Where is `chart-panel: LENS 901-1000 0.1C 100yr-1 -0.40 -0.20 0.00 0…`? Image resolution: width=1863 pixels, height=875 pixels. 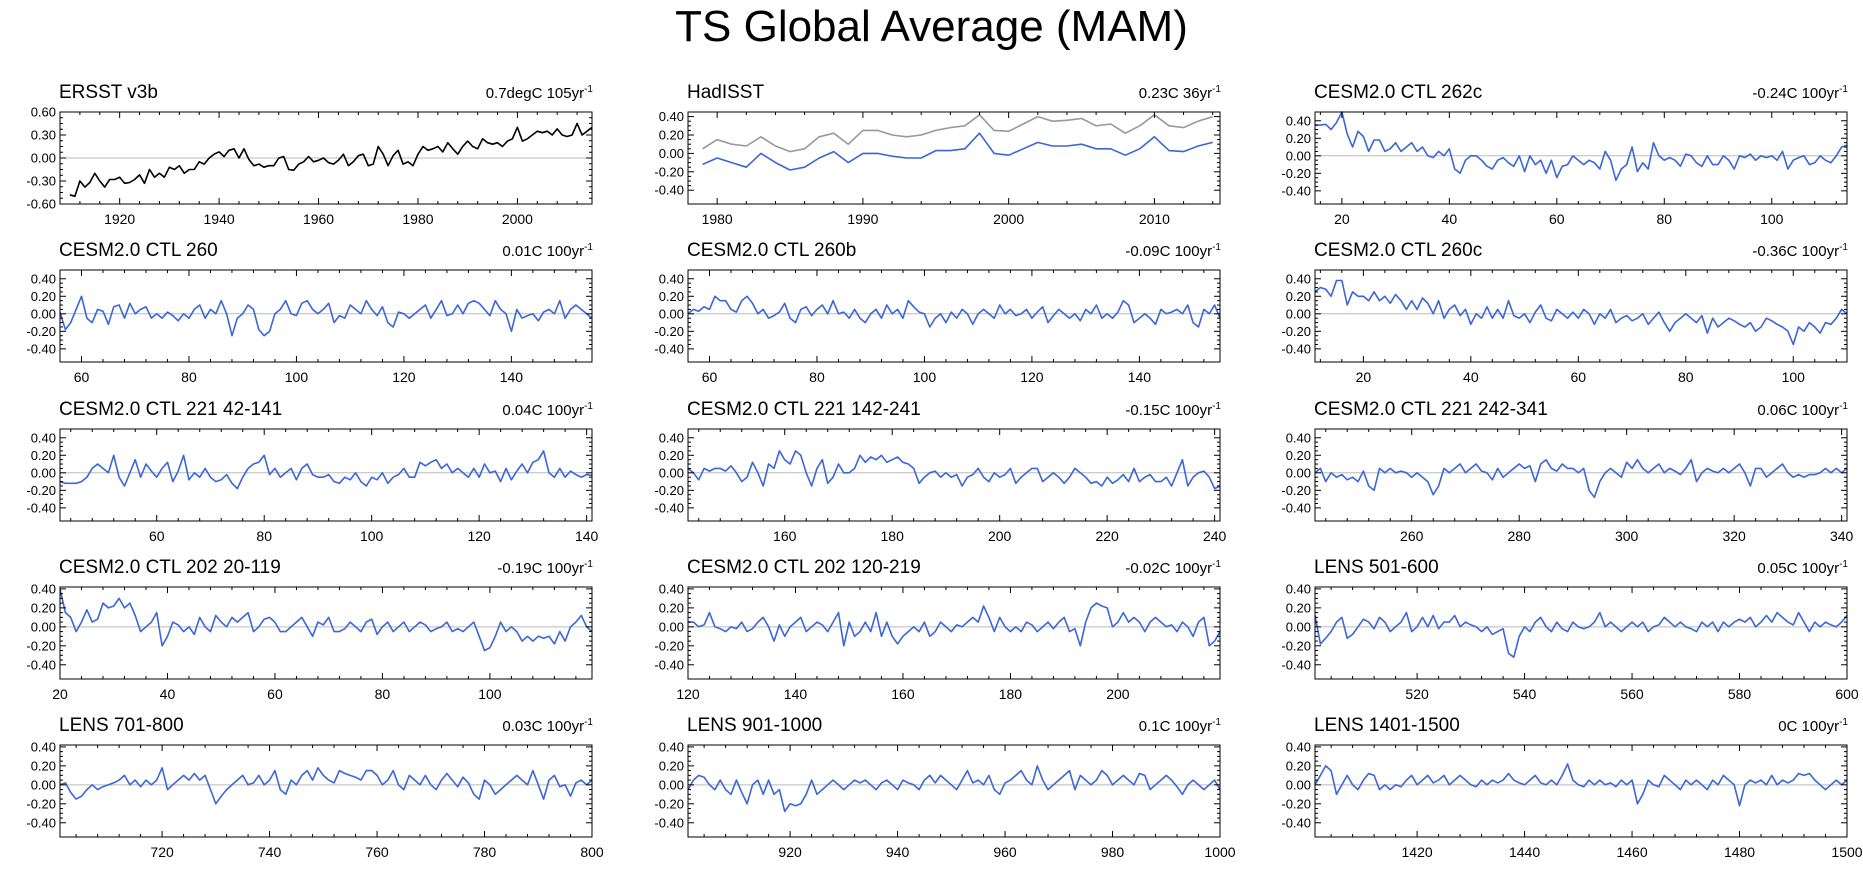
chart-panel: LENS 901-1000 0.1C 100yr-1 -0.40 -0.20 0.00 0… is located at coordinates (944, 795).